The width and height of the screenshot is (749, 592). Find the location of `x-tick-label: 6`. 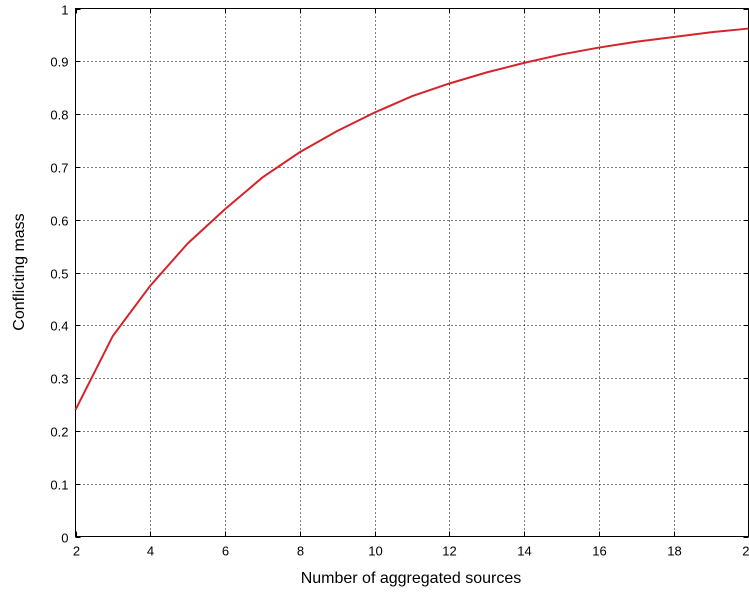

x-tick-label: 6 is located at coordinates (225, 551).